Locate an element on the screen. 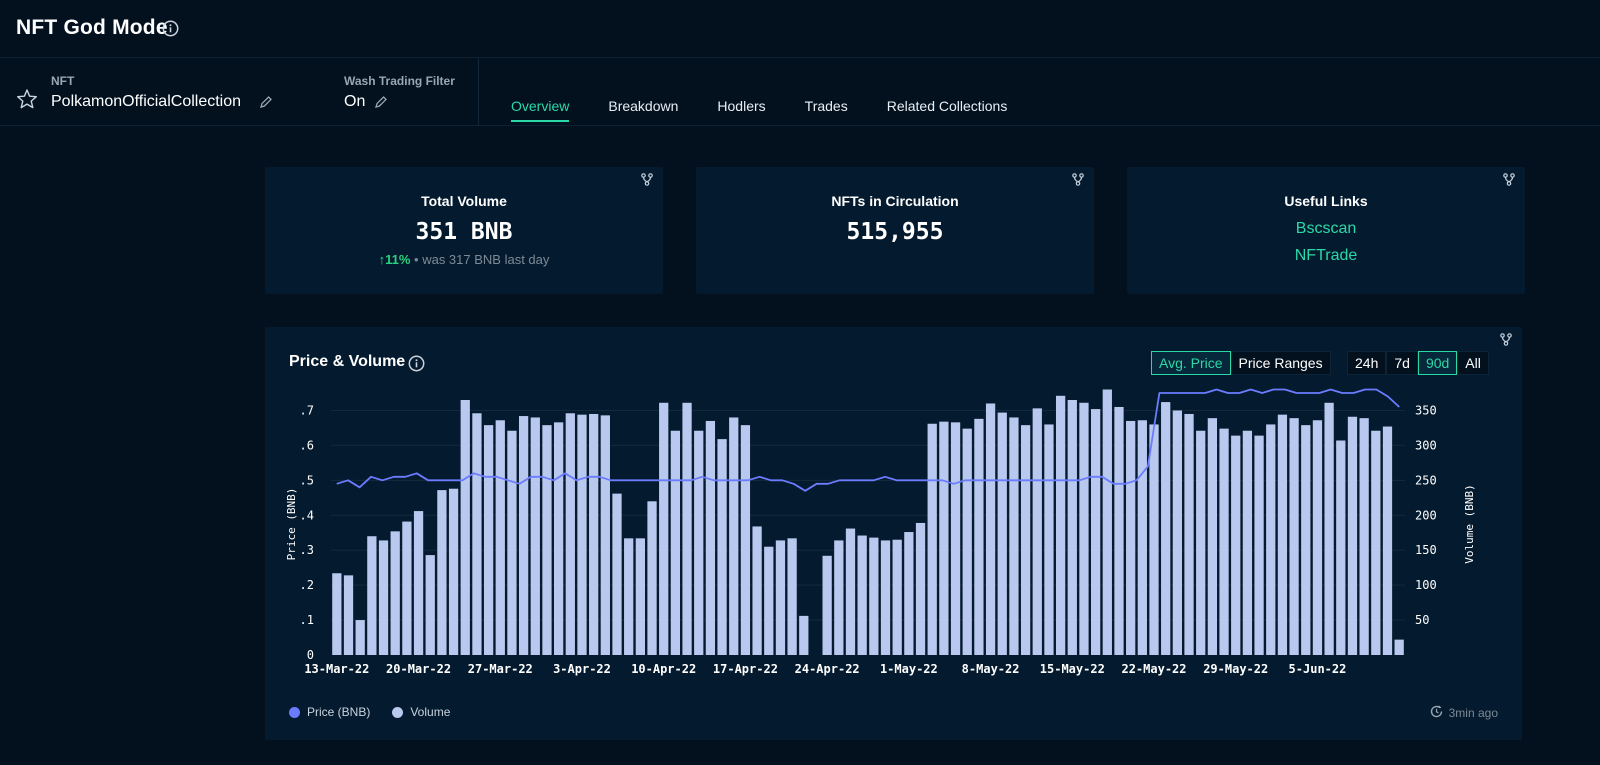  volume-change: ↑11% • was 317 BNB last day is located at coordinates (464, 259).